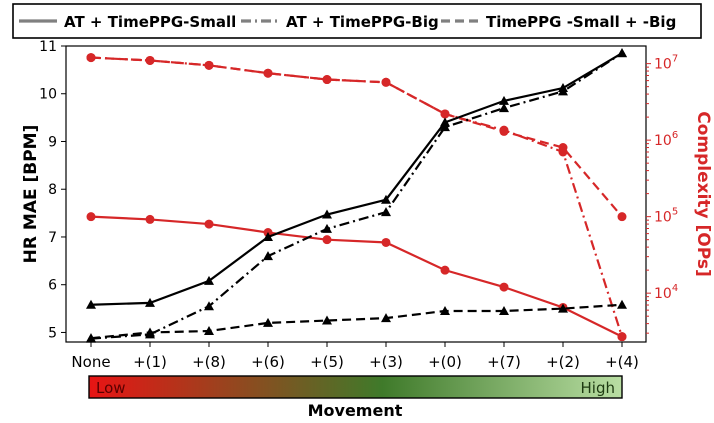 Image resolution: width=714 pixels, height=423 pixels. What do you see at coordinates (355, 410) in the screenshot?
I see `x-axis-label: Movement` at bounding box center [355, 410].